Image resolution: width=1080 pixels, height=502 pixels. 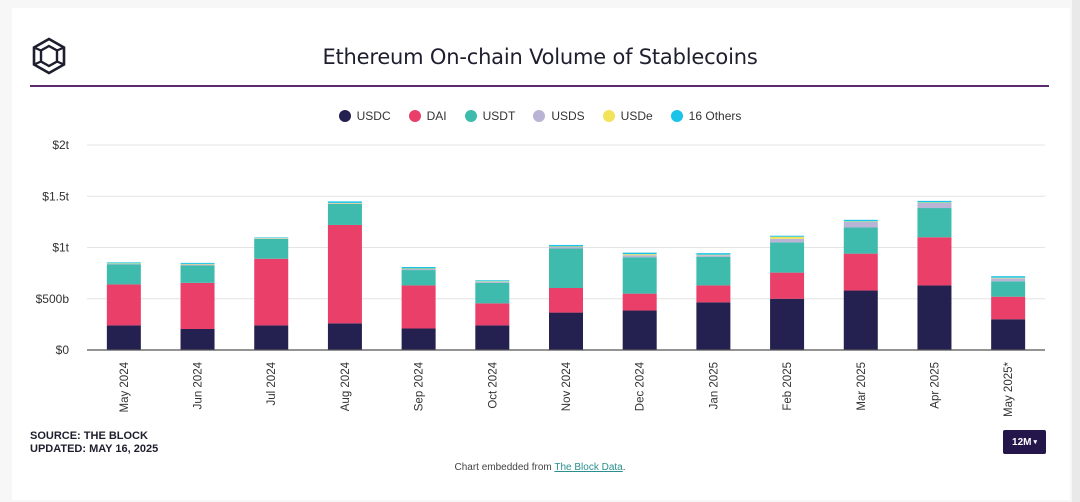 What do you see at coordinates (559, 116) in the screenshot?
I see `legend-item-usds: USDS` at bounding box center [559, 116].